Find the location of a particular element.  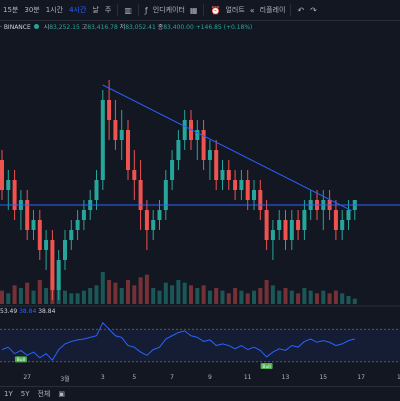

high-value: 83,416.78 is located at coordinates (102, 27).